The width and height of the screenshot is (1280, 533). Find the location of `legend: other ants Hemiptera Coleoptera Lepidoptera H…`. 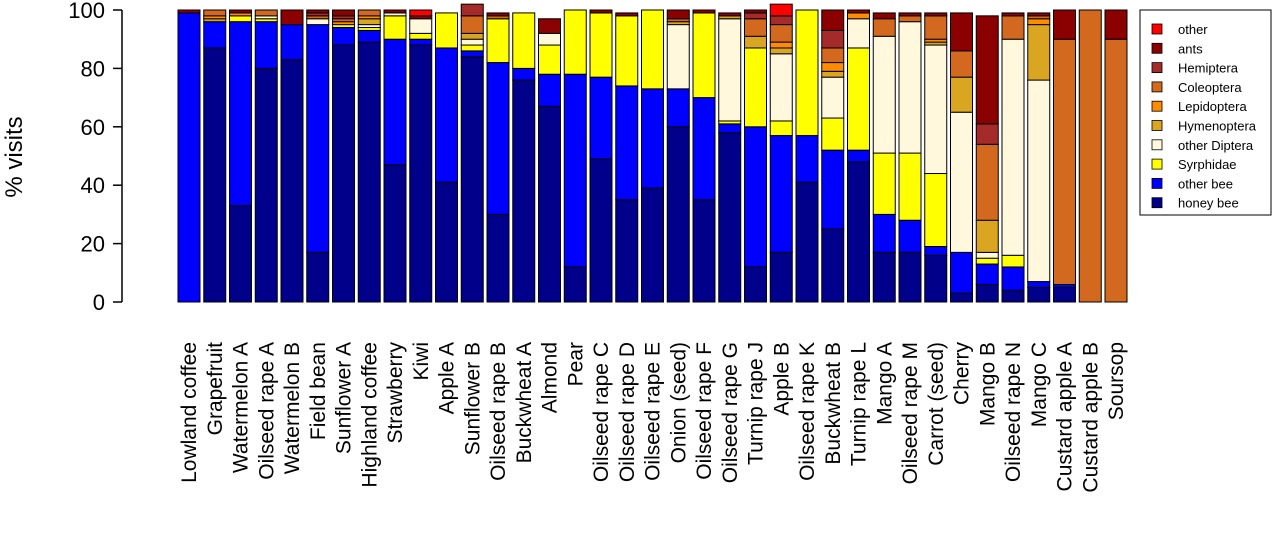

legend: other ants Hemiptera Coleoptera Lepidoptera H… is located at coordinates (1205, 112).